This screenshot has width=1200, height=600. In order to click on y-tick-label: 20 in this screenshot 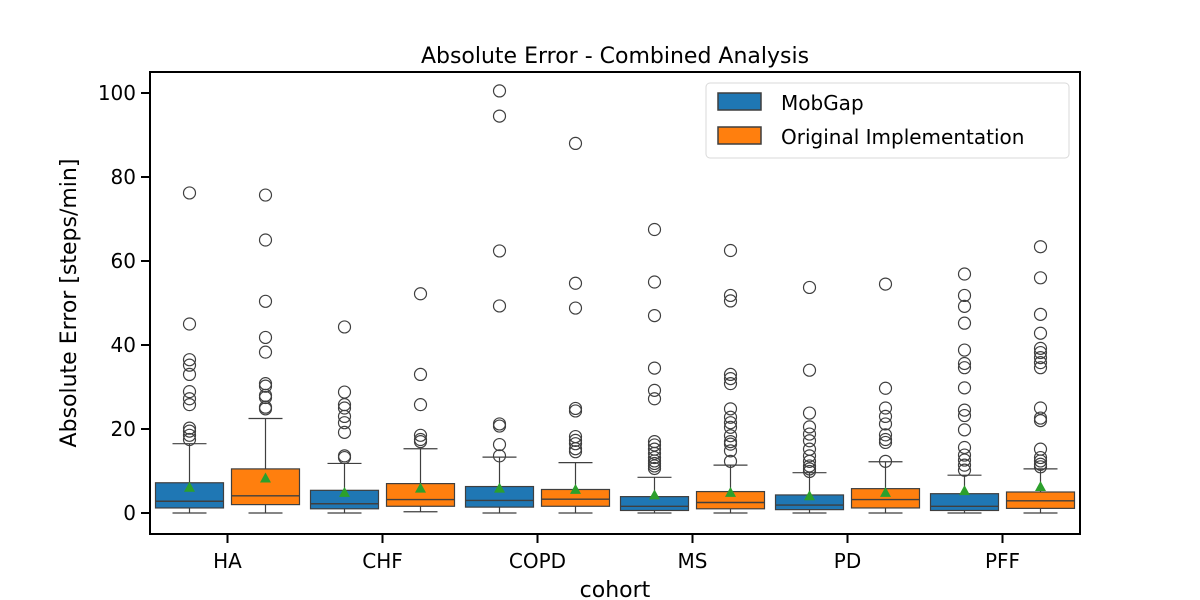, I will do `click(123, 429)`.